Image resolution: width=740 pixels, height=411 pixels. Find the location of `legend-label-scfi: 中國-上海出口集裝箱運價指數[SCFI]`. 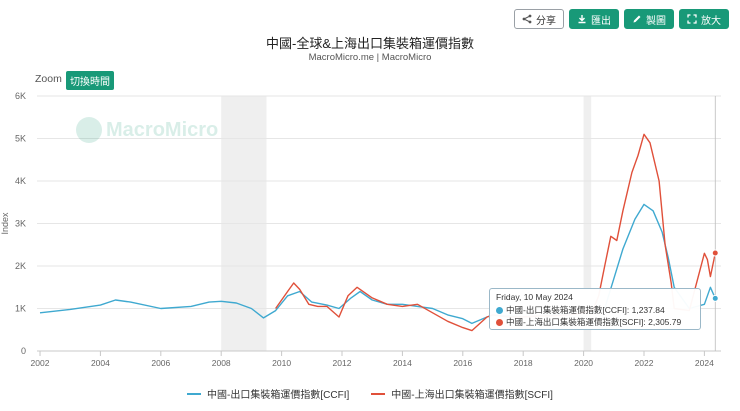

legend-label-scfi: 中國-上海出口集裝箱運價指數[SCFI] is located at coordinates (472, 395).